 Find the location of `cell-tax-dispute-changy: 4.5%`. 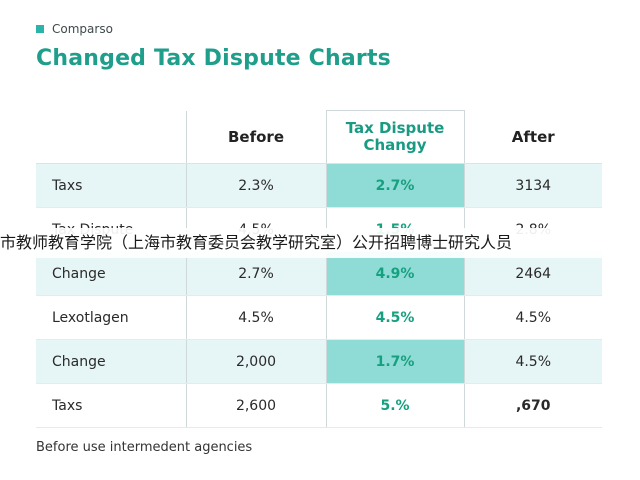

cell-tax-dispute-changy: 4.5% is located at coordinates (395, 317).